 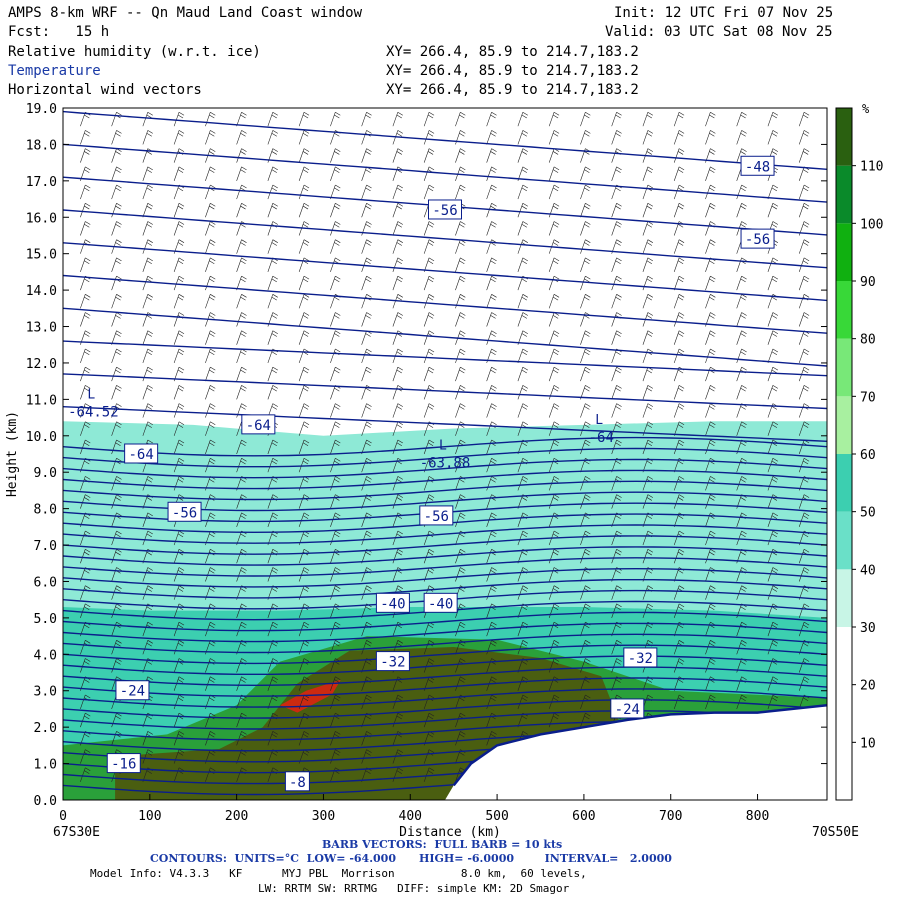 What do you see at coordinates (868, 628) in the screenshot?
I see `colorbar-tick-label: 30` at bounding box center [868, 628].